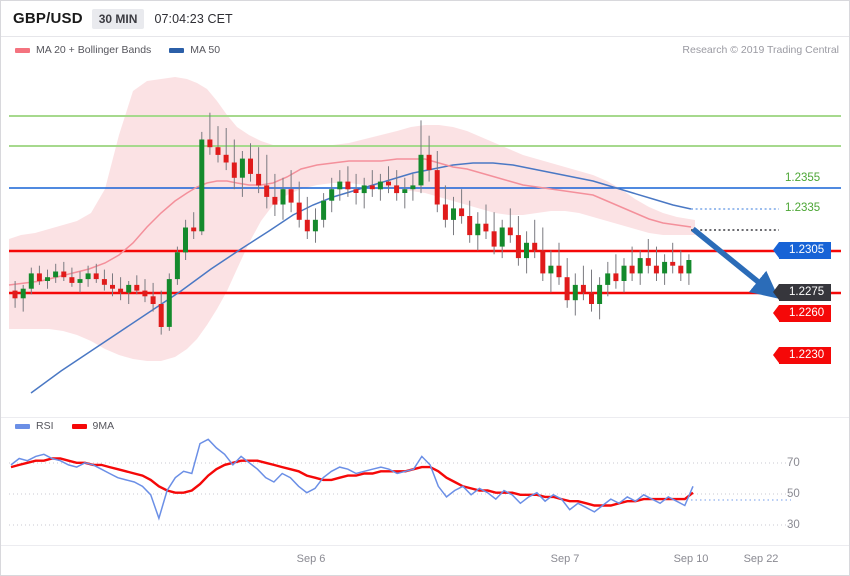 The width and height of the screenshot is (850, 576). What do you see at coordinates (48, 18) in the screenshot?
I see `symbol-title: GBP/USD` at bounding box center [48, 18].